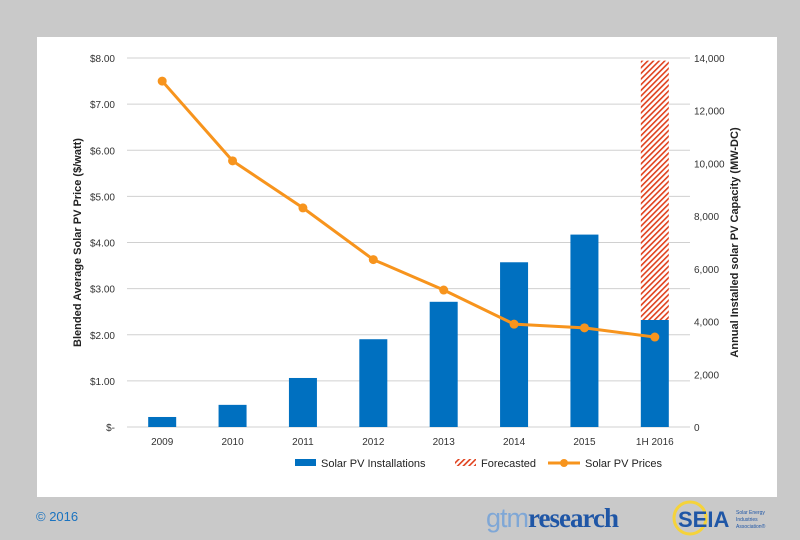 The height and width of the screenshot is (540, 800). Describe the element at coordinates (709, 112) in the screenshot. I see `y2-tick-label: 12,000` at that location.